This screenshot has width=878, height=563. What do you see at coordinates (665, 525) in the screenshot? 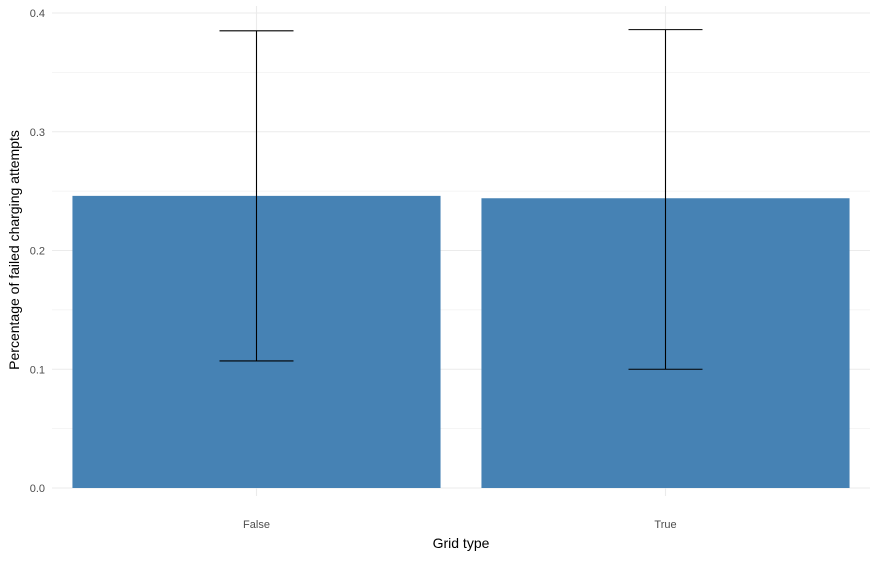
I see `x-tick-label: True` at bounding box center [665, 525].